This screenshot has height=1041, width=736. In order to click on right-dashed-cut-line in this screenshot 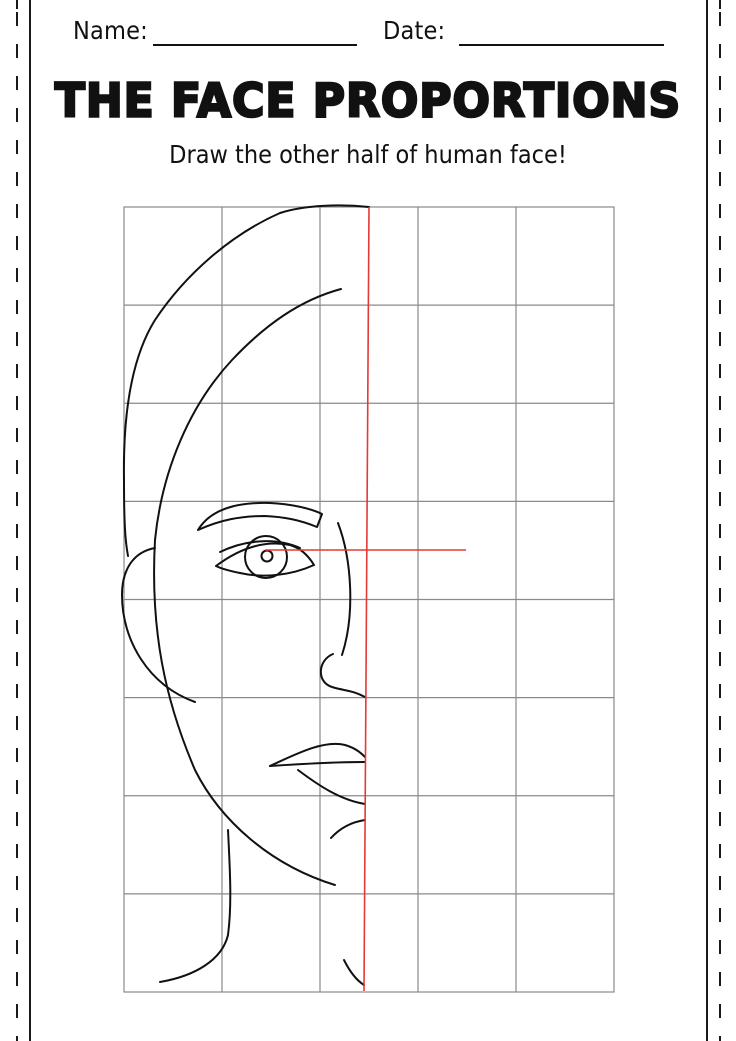, I will do `click(720, 520)`.